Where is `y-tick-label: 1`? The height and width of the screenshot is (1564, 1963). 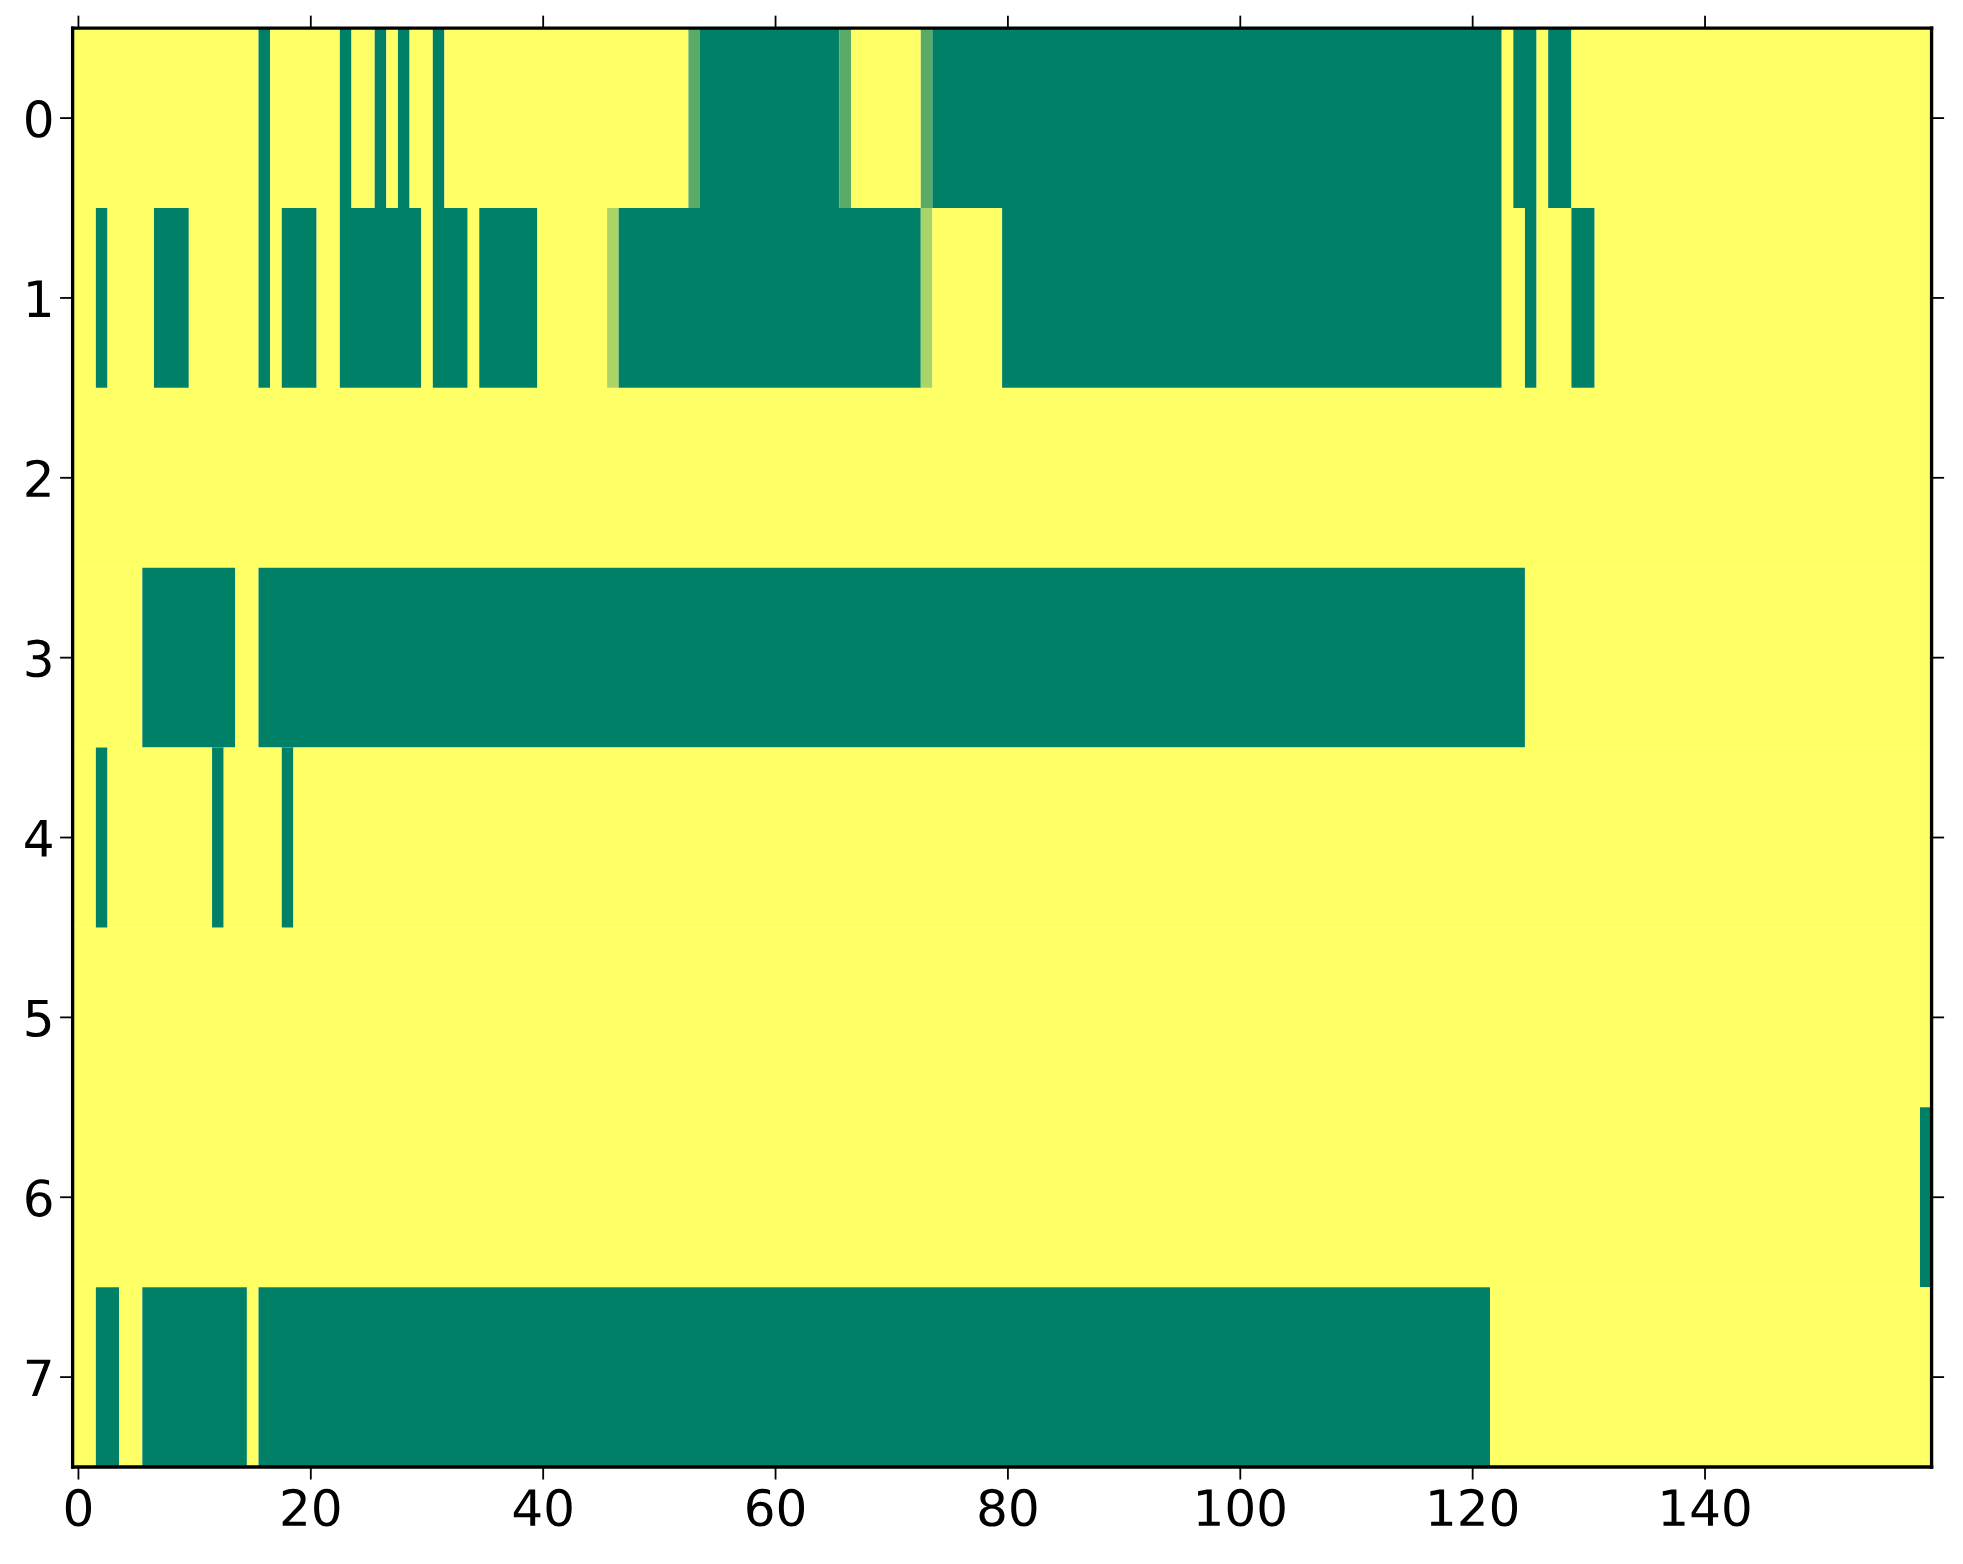 y-tick-label: 1 is located at coordinates (39, 298).